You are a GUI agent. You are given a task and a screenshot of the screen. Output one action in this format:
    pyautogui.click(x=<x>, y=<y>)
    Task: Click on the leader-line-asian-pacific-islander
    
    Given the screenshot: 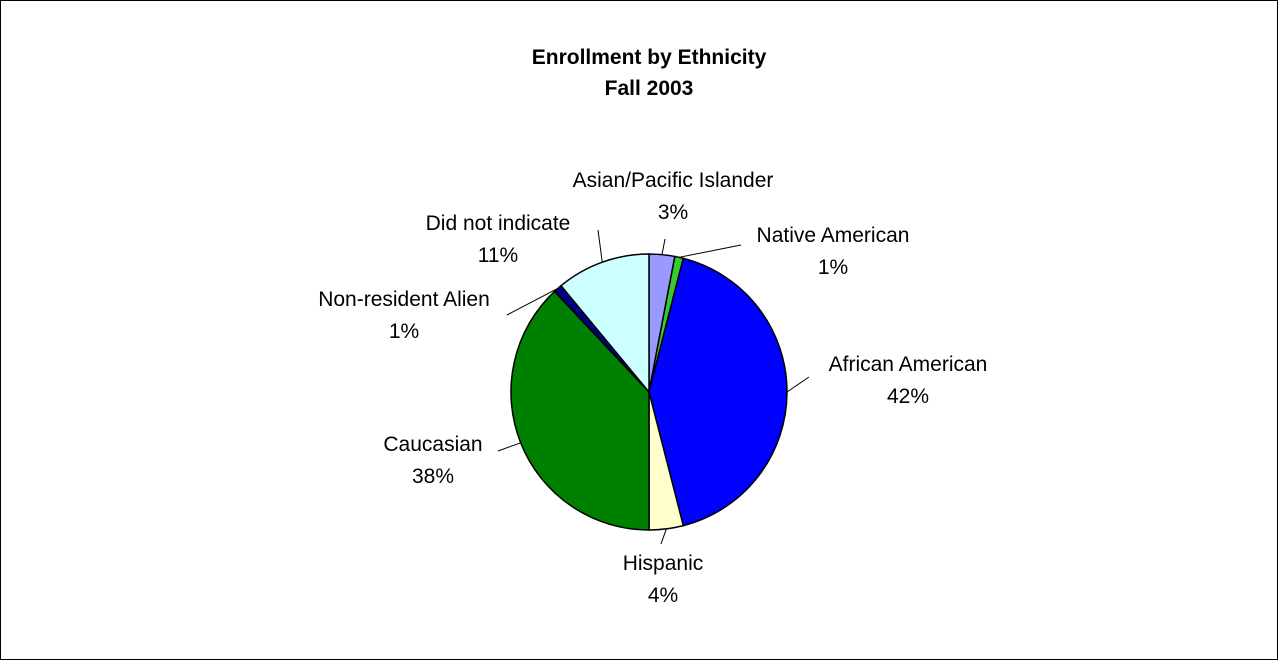 What is the action you would take?
    pyautogui.click(x=663, y=246)
    